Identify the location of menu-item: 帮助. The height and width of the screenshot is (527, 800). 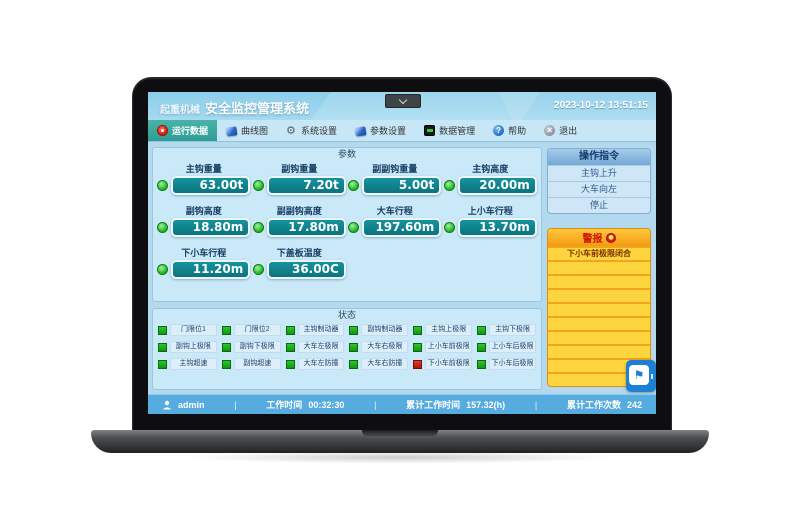
(509, 130).